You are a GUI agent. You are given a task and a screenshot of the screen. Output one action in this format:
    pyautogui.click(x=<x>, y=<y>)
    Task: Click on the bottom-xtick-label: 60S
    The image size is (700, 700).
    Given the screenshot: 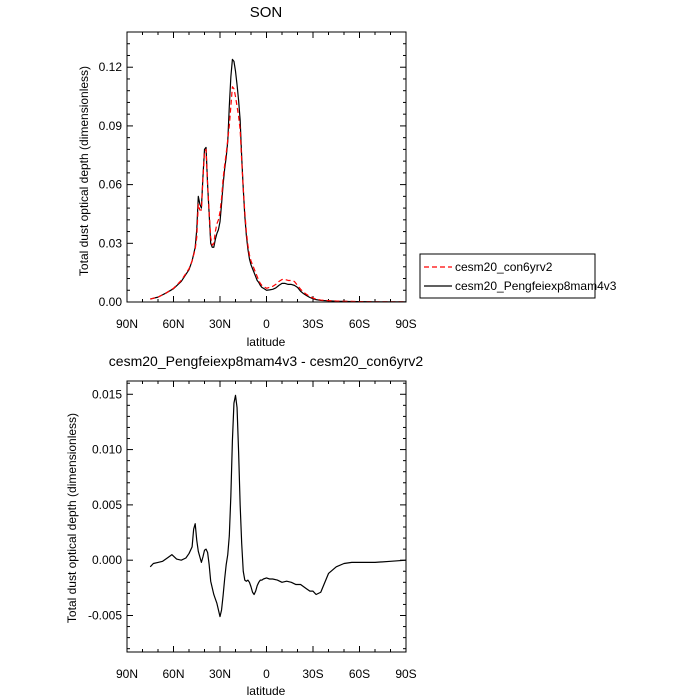 What is the action you would take?
    pyautogui.click(x=359, y=674)
    